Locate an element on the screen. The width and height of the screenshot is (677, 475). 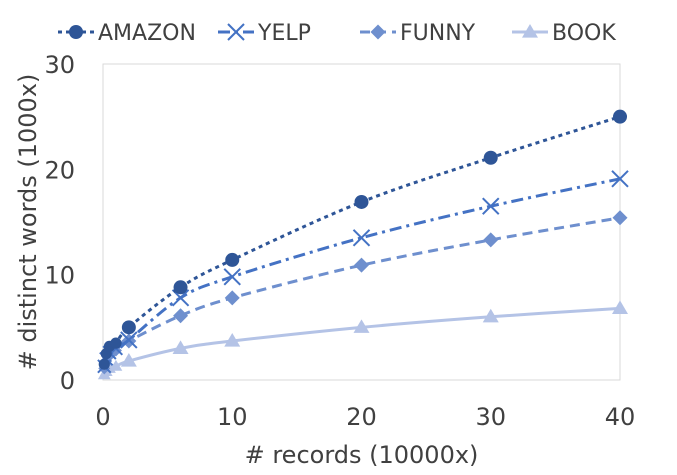
legend-label: YELP is located at coordinates (284, 33).